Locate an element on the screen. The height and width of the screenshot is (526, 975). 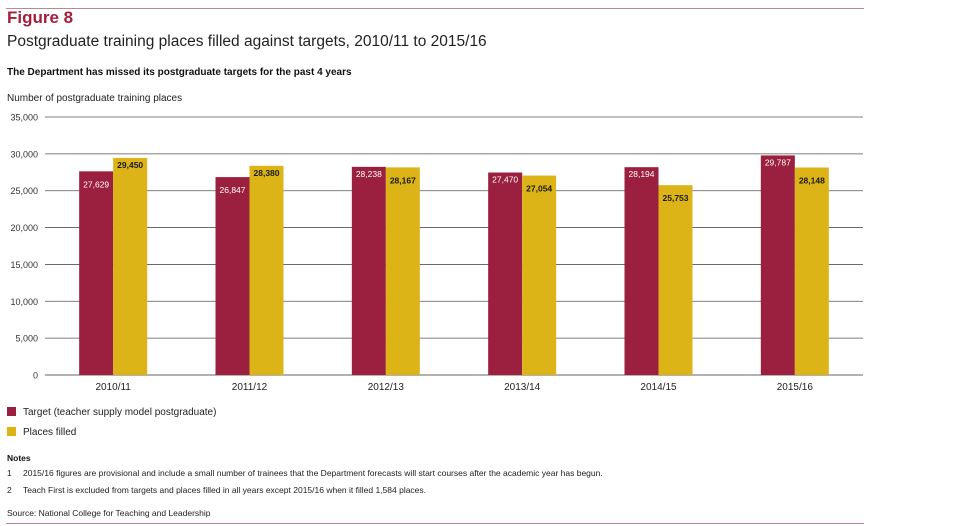
x-tick-label: 2013/14 is located at coordinates (522, 387).